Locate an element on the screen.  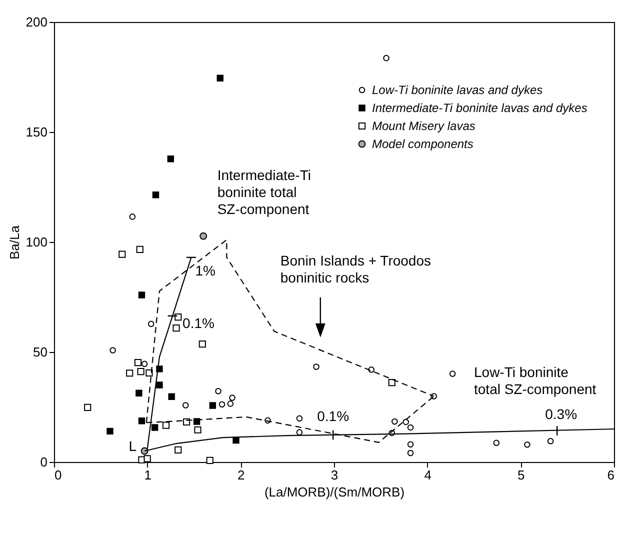
annotation: Low-Ti boninite total SZ-component is located at coordinates (535, 380).